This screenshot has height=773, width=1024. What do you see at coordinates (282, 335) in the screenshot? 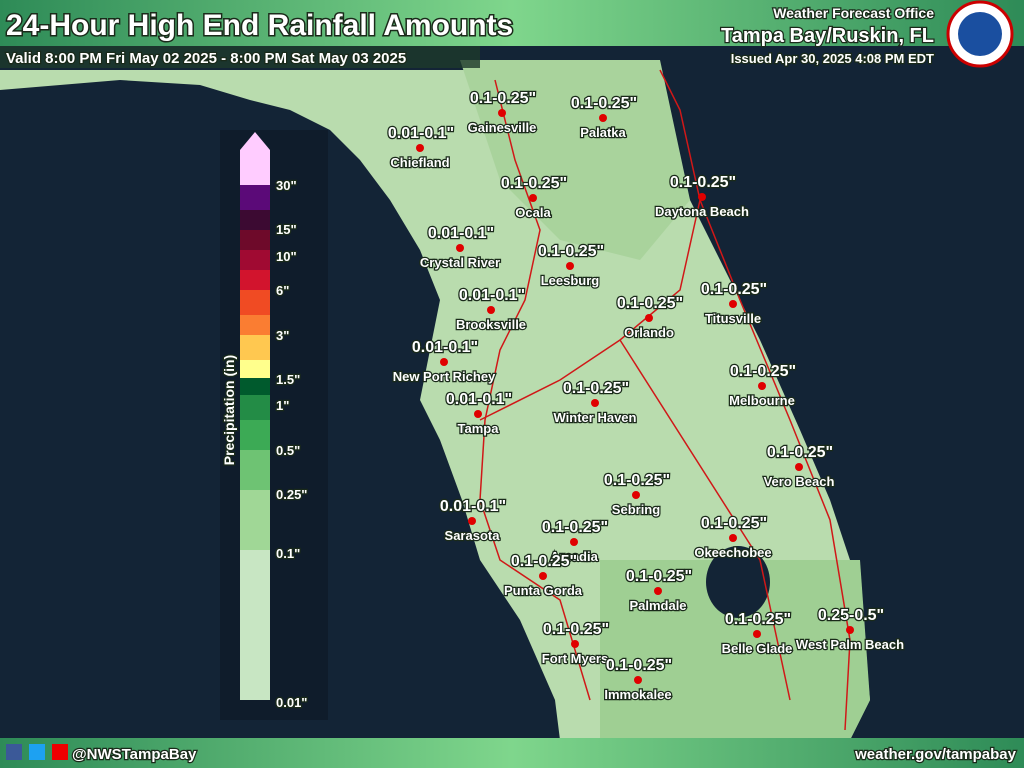
I see `legend-label: 3"` at bounding box center [282, 335].